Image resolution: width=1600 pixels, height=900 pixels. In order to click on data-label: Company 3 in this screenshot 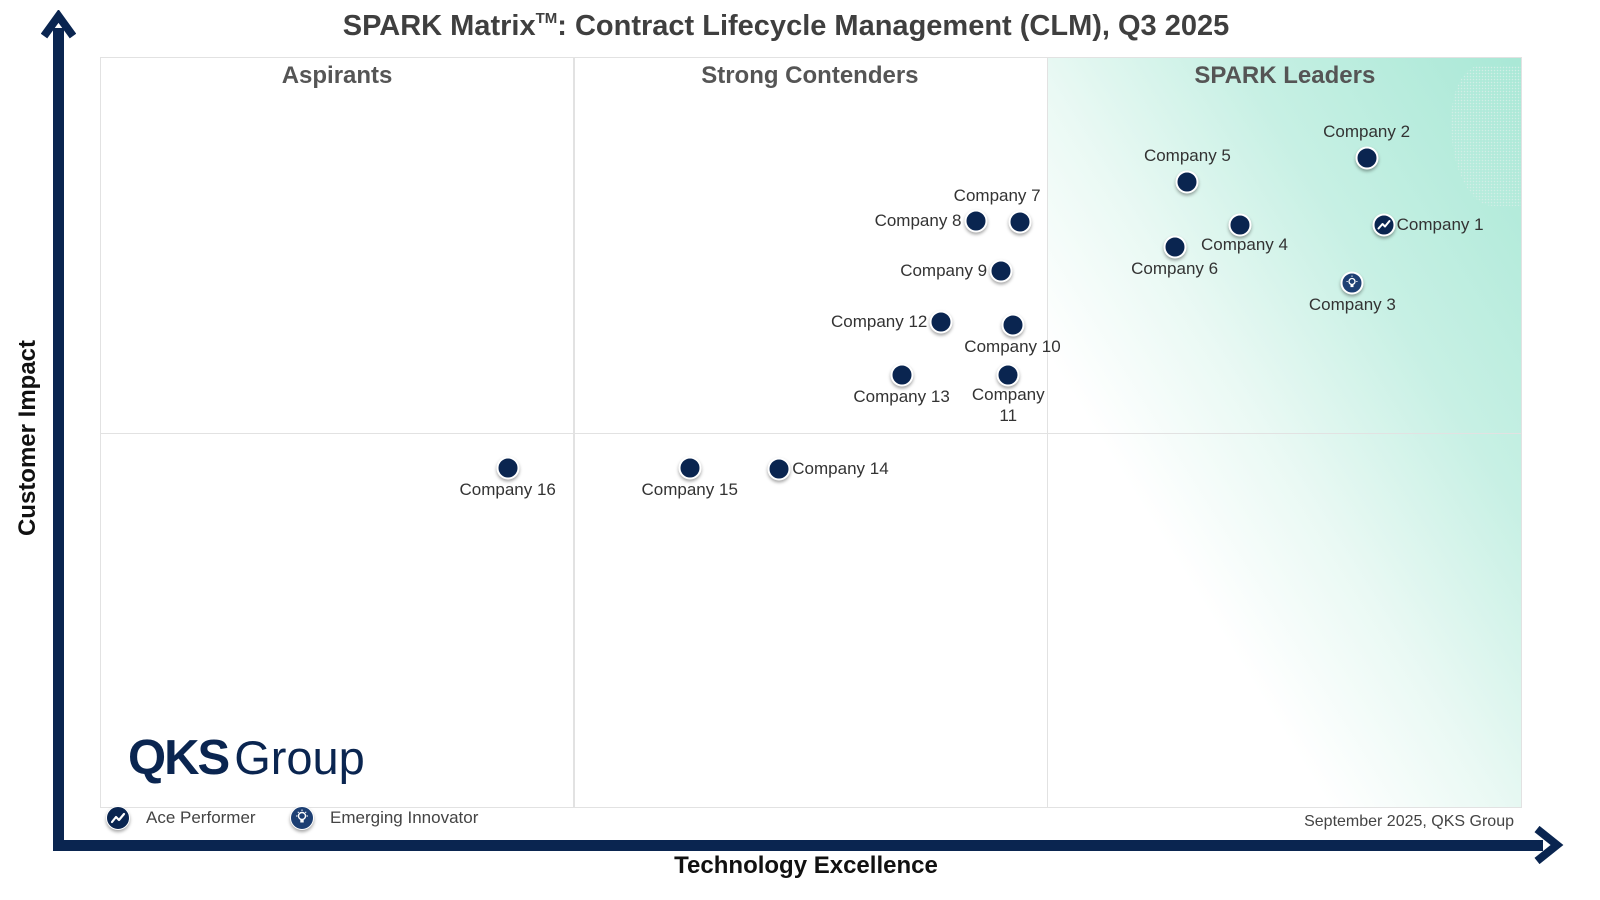, I will do `click(1352, 305)`.